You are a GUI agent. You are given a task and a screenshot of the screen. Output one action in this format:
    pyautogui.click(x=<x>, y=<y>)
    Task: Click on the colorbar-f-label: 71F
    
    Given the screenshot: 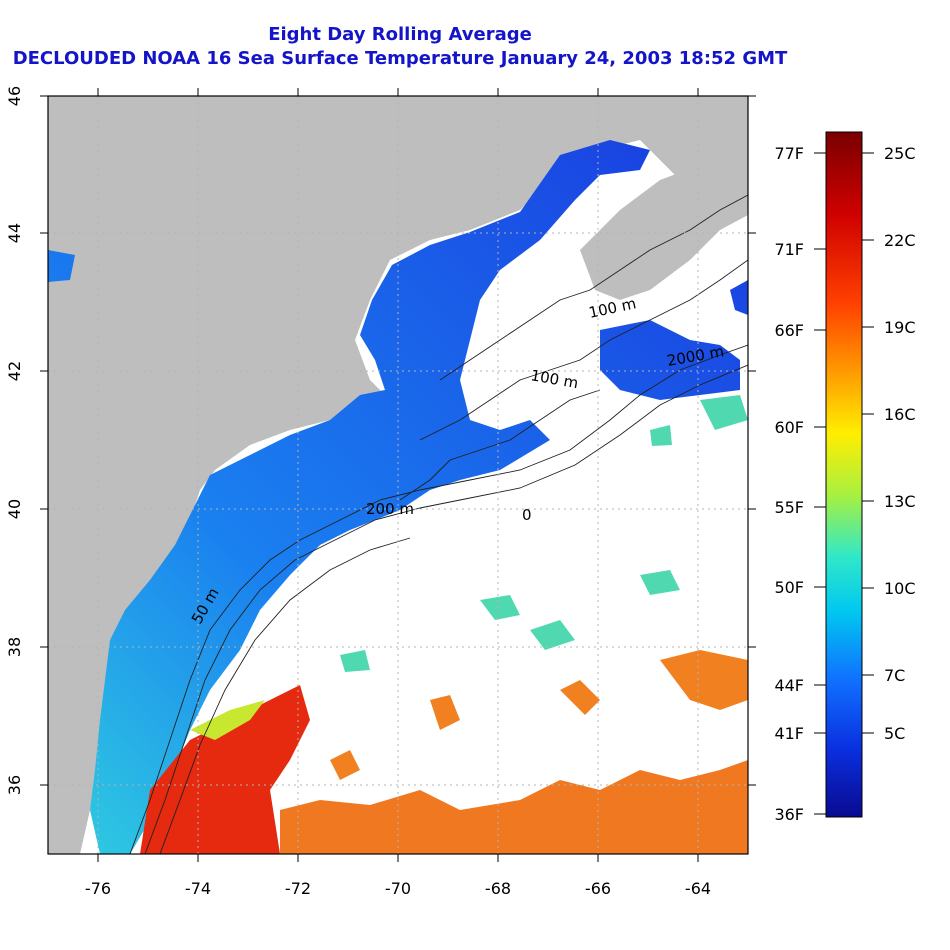 What is the action you would take?
    pyautogui.click(x=789, y=249)
    